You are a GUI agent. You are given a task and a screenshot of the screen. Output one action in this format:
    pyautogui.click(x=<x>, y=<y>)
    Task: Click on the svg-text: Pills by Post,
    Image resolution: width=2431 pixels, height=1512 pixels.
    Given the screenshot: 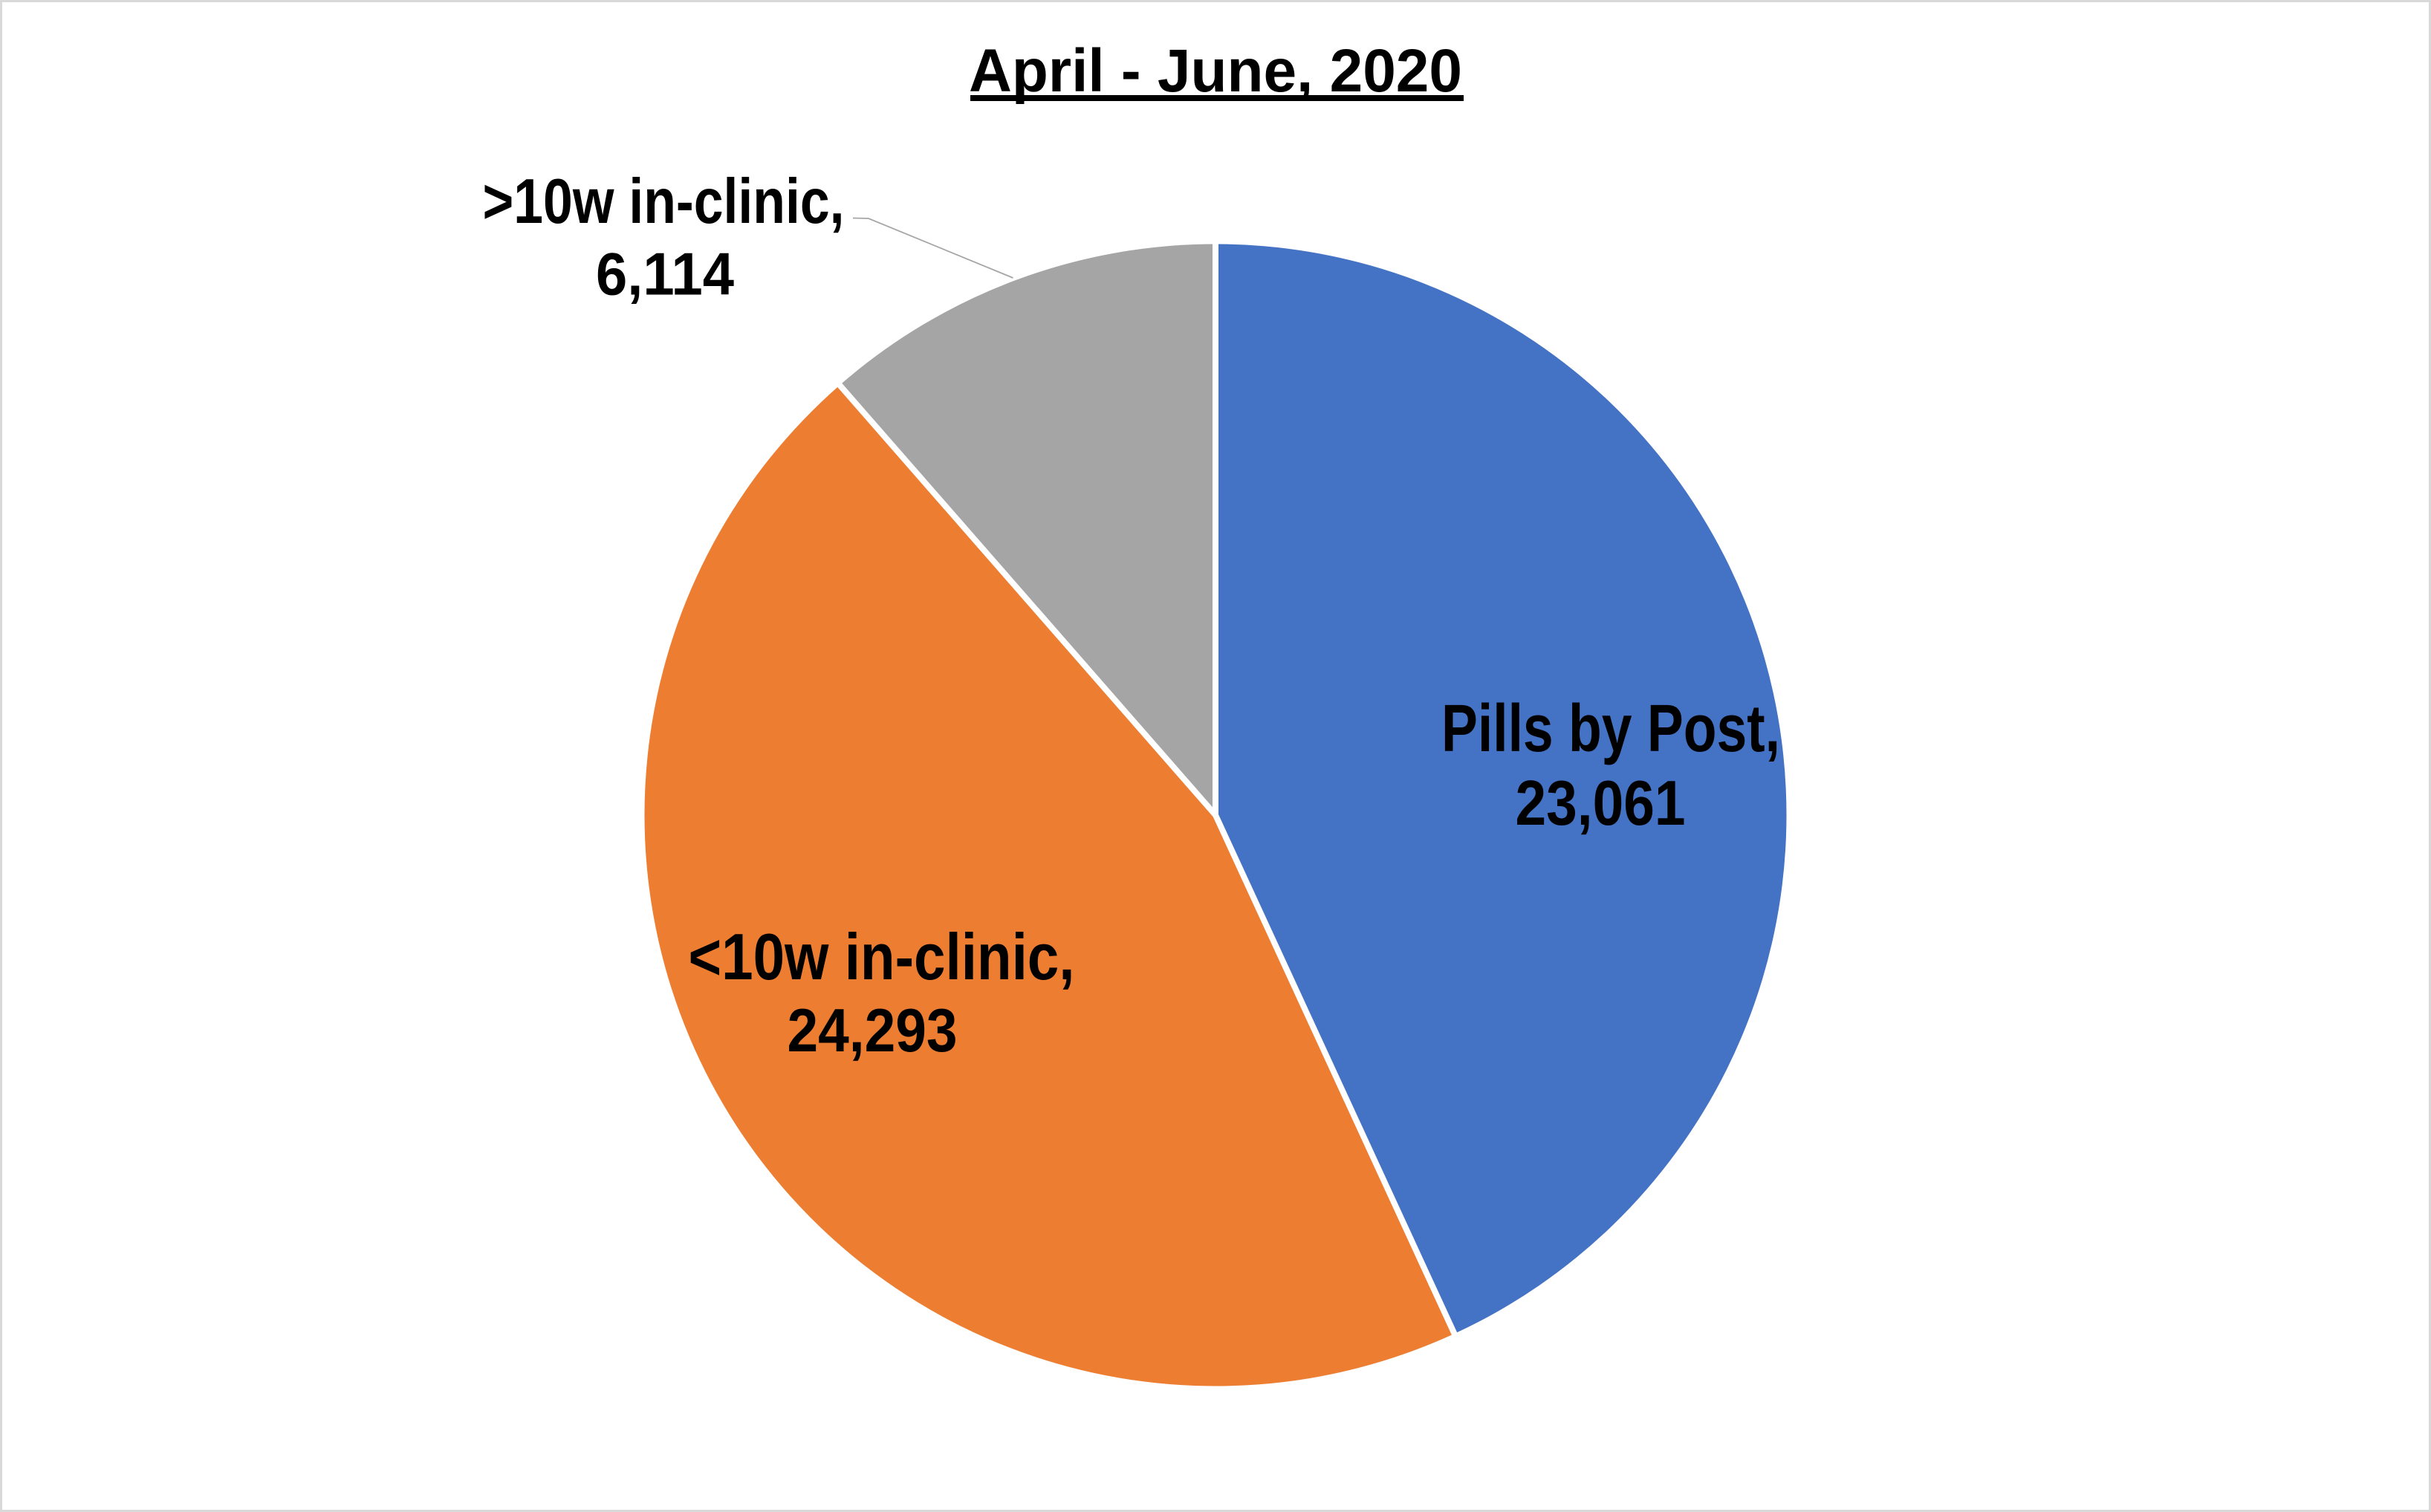 What is the action you would take?
    pyautogui.click(x=1610, y=729)
    